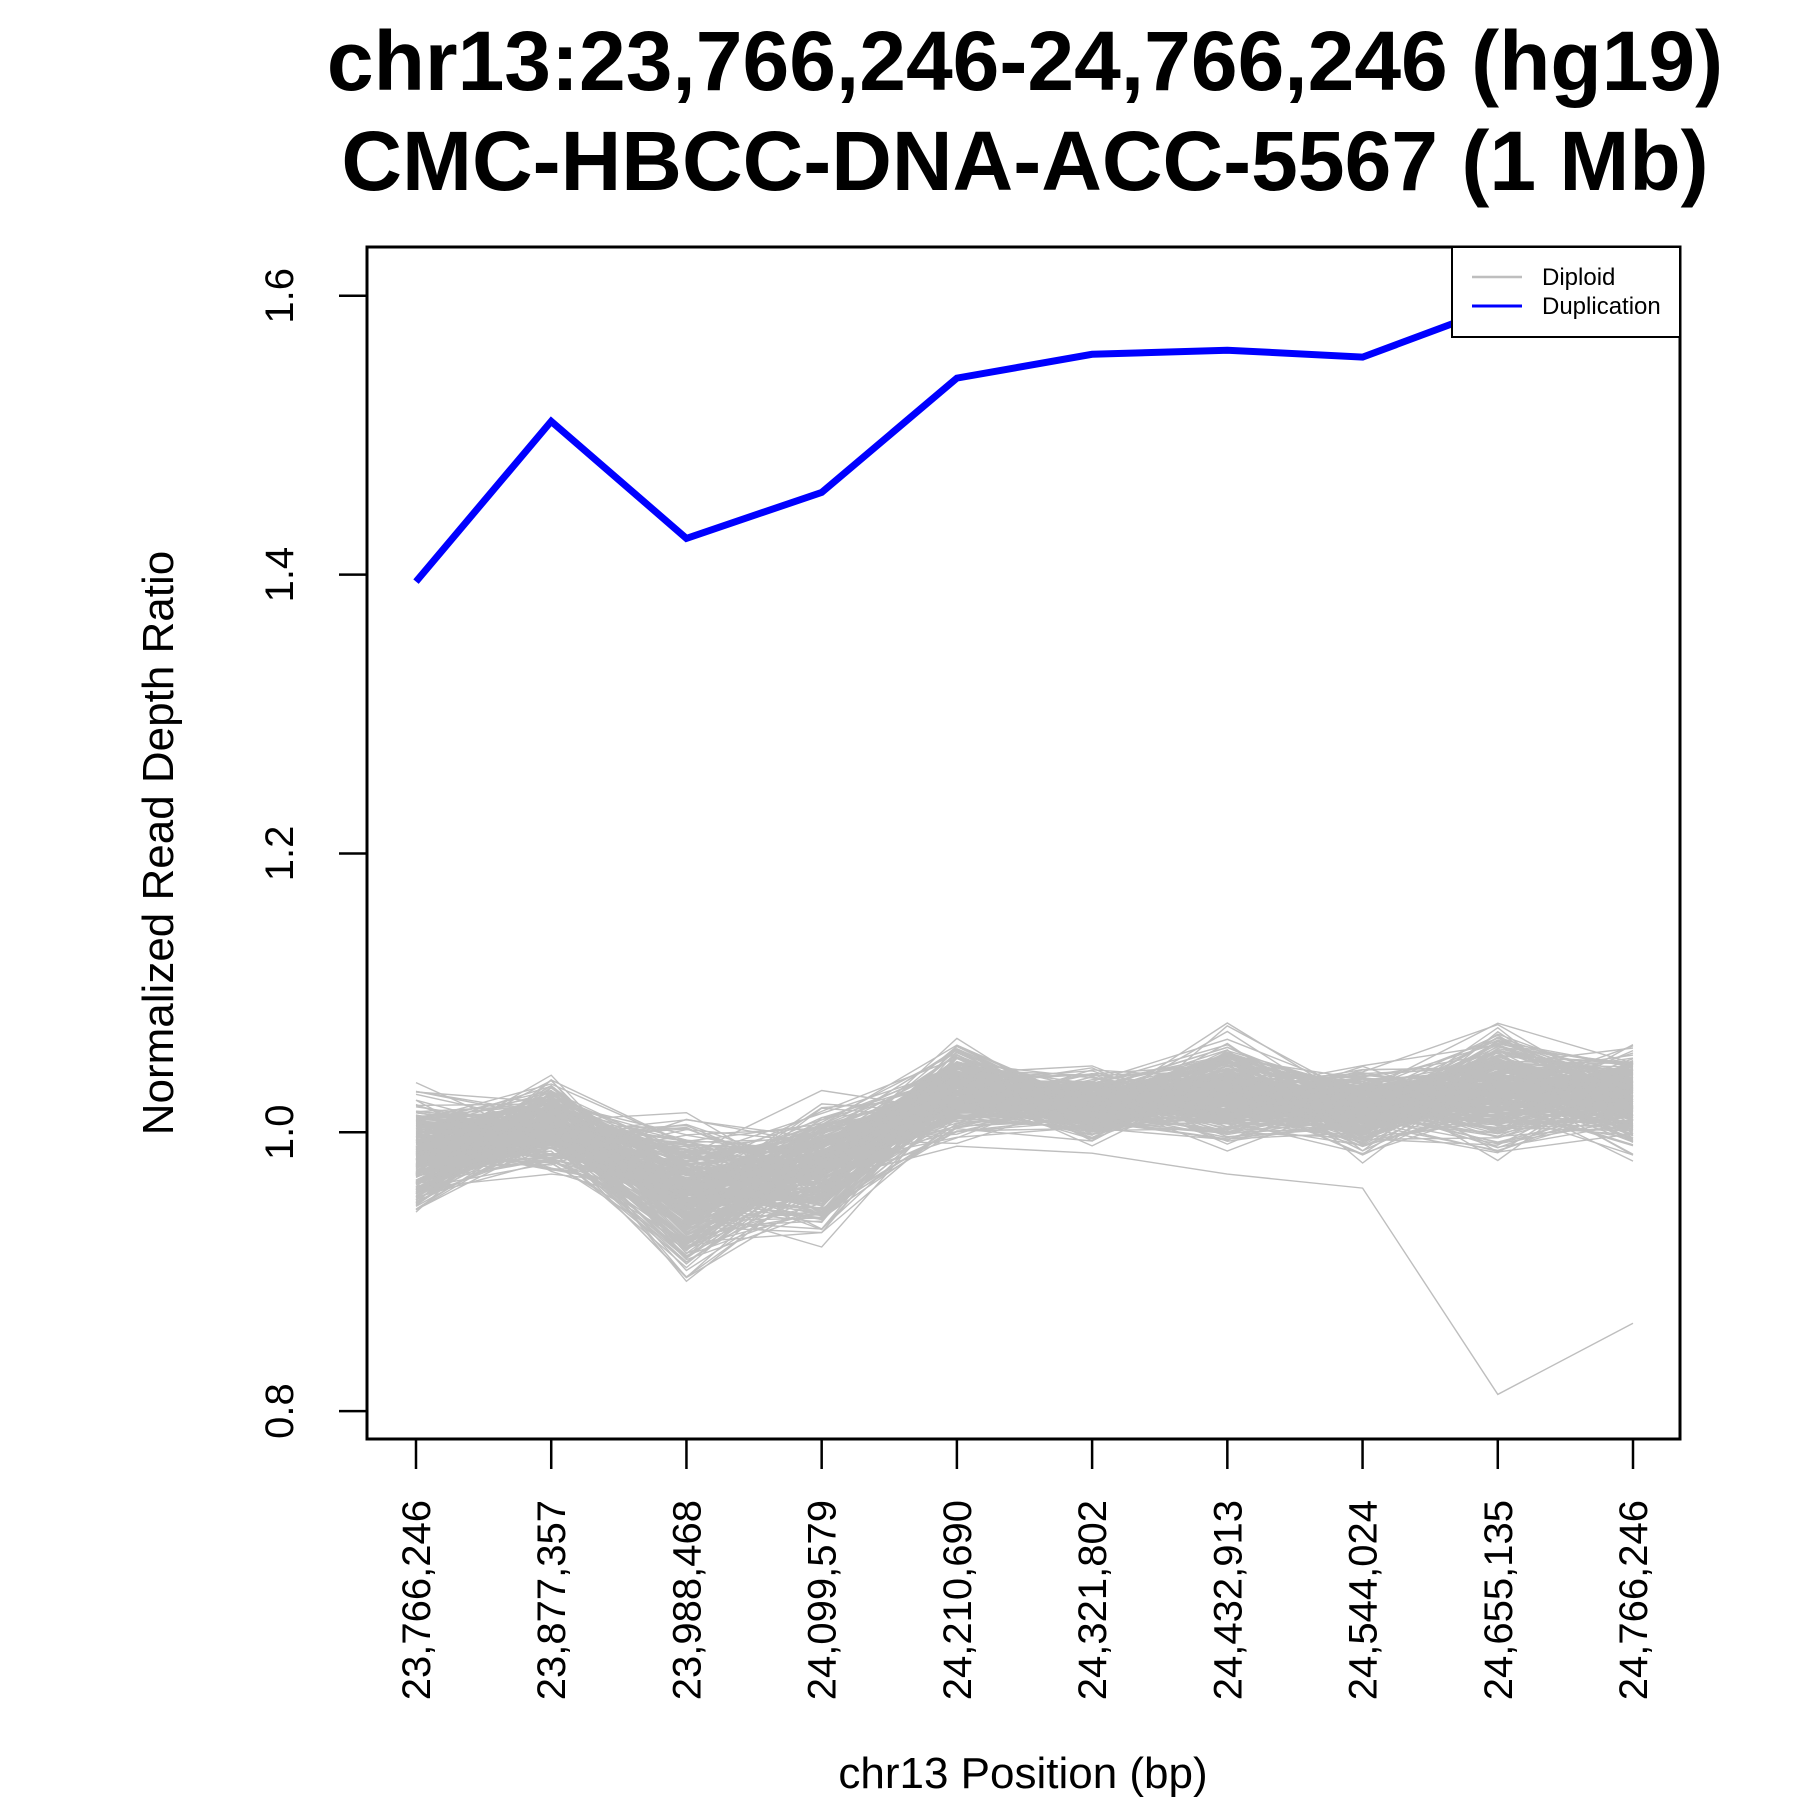 The image size is (1800, 1800). What do you see at coordinates (1022, 1773) in the screenshot?
I see `x-axis-label: chr13 Position (bp)` at bounding box center [1022, 1773].